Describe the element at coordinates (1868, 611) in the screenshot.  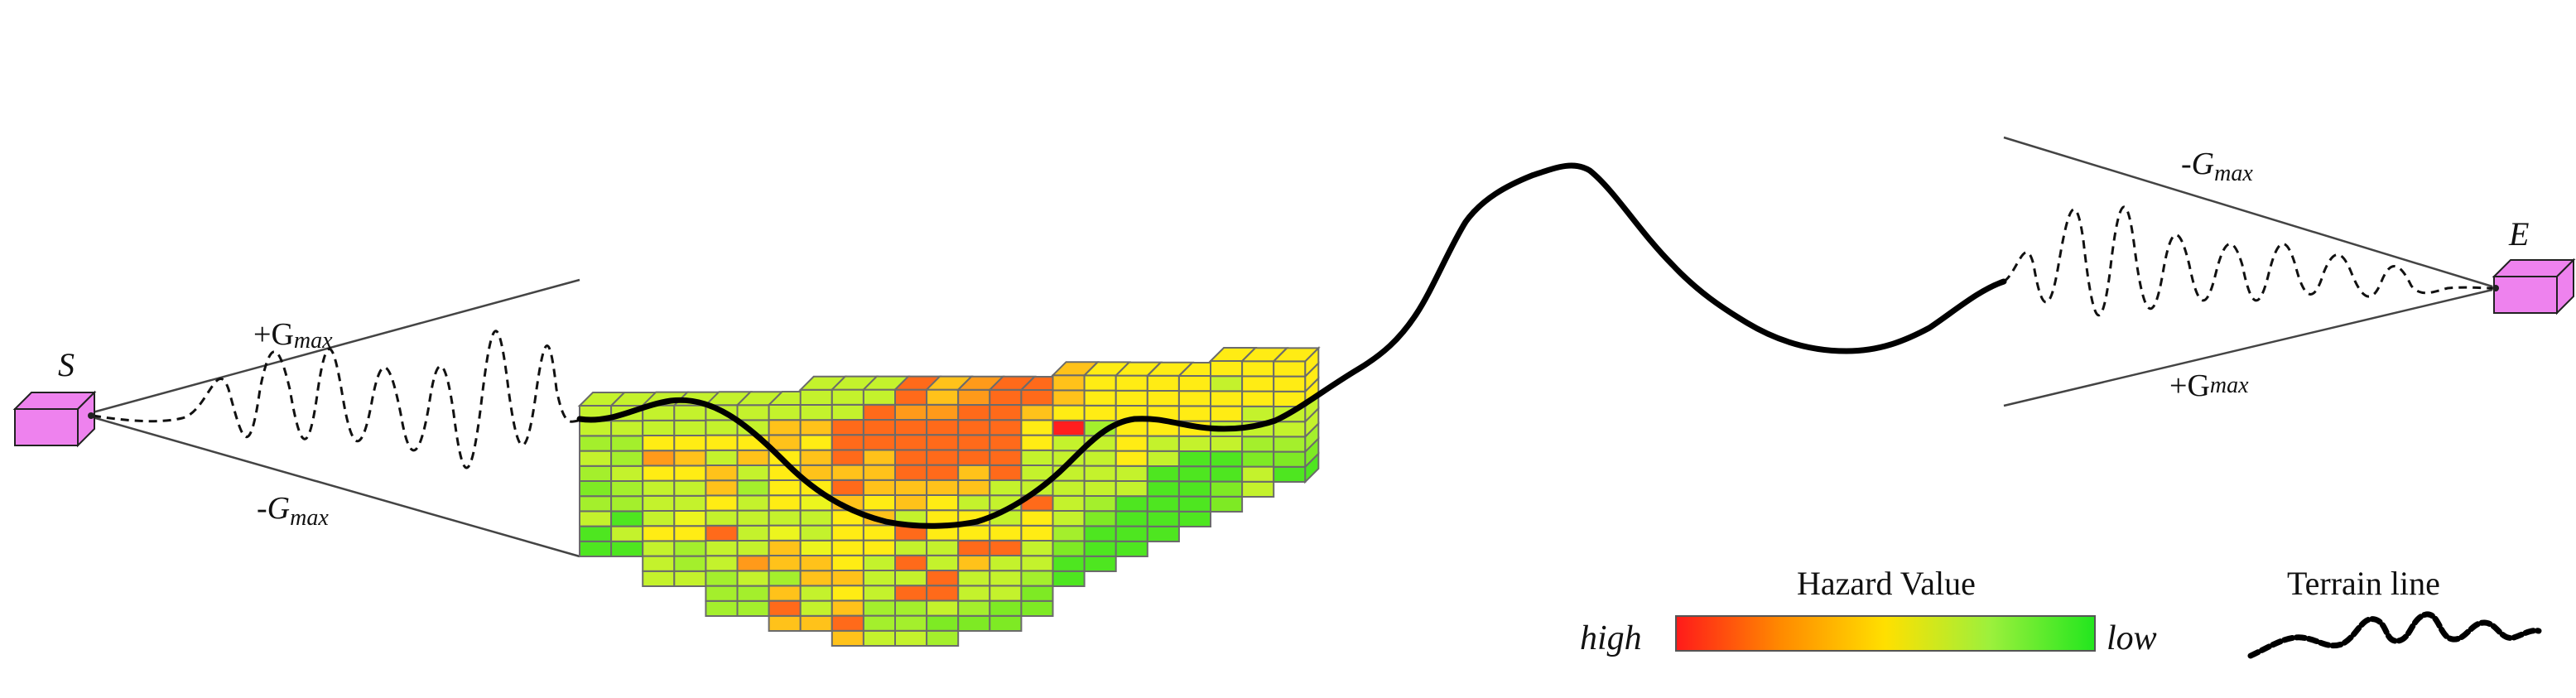
I see `hazard-legend: Hazard Value high low` at that location.